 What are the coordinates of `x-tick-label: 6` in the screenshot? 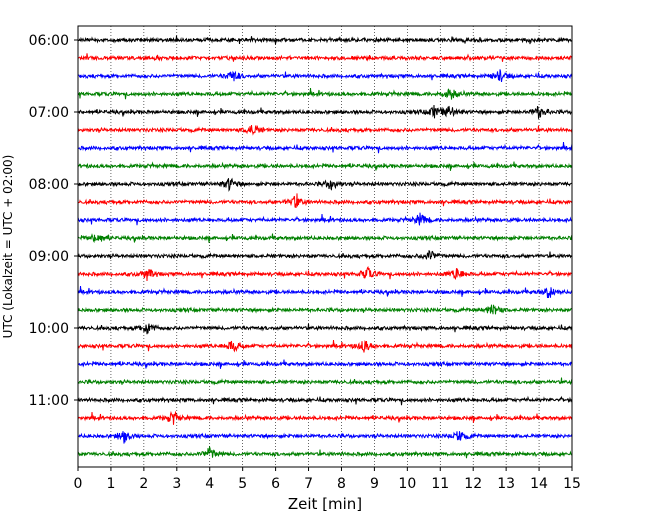 It's located at (275, 484).